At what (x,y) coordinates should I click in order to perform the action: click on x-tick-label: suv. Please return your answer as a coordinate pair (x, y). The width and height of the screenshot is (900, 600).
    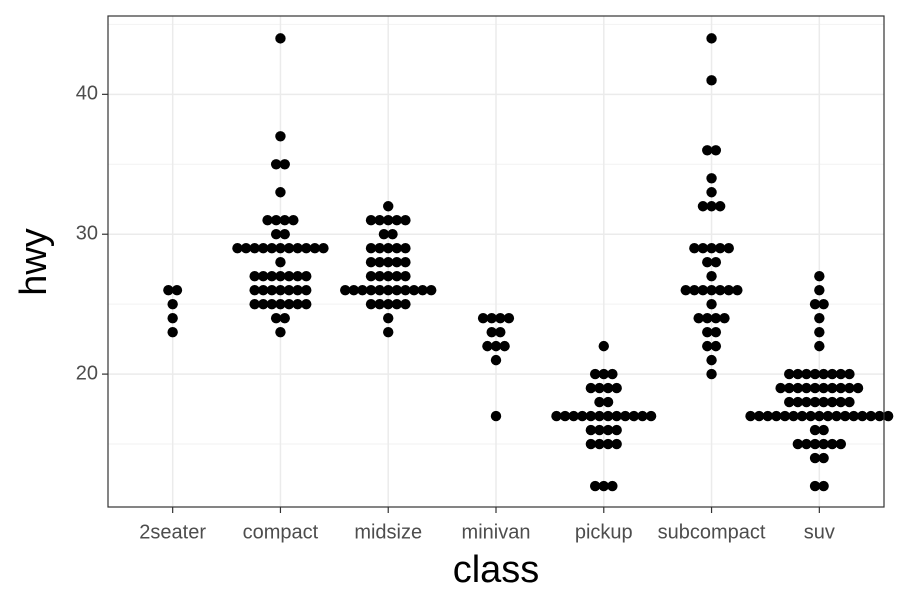
    Looking at the image, I should click on (819, 532).